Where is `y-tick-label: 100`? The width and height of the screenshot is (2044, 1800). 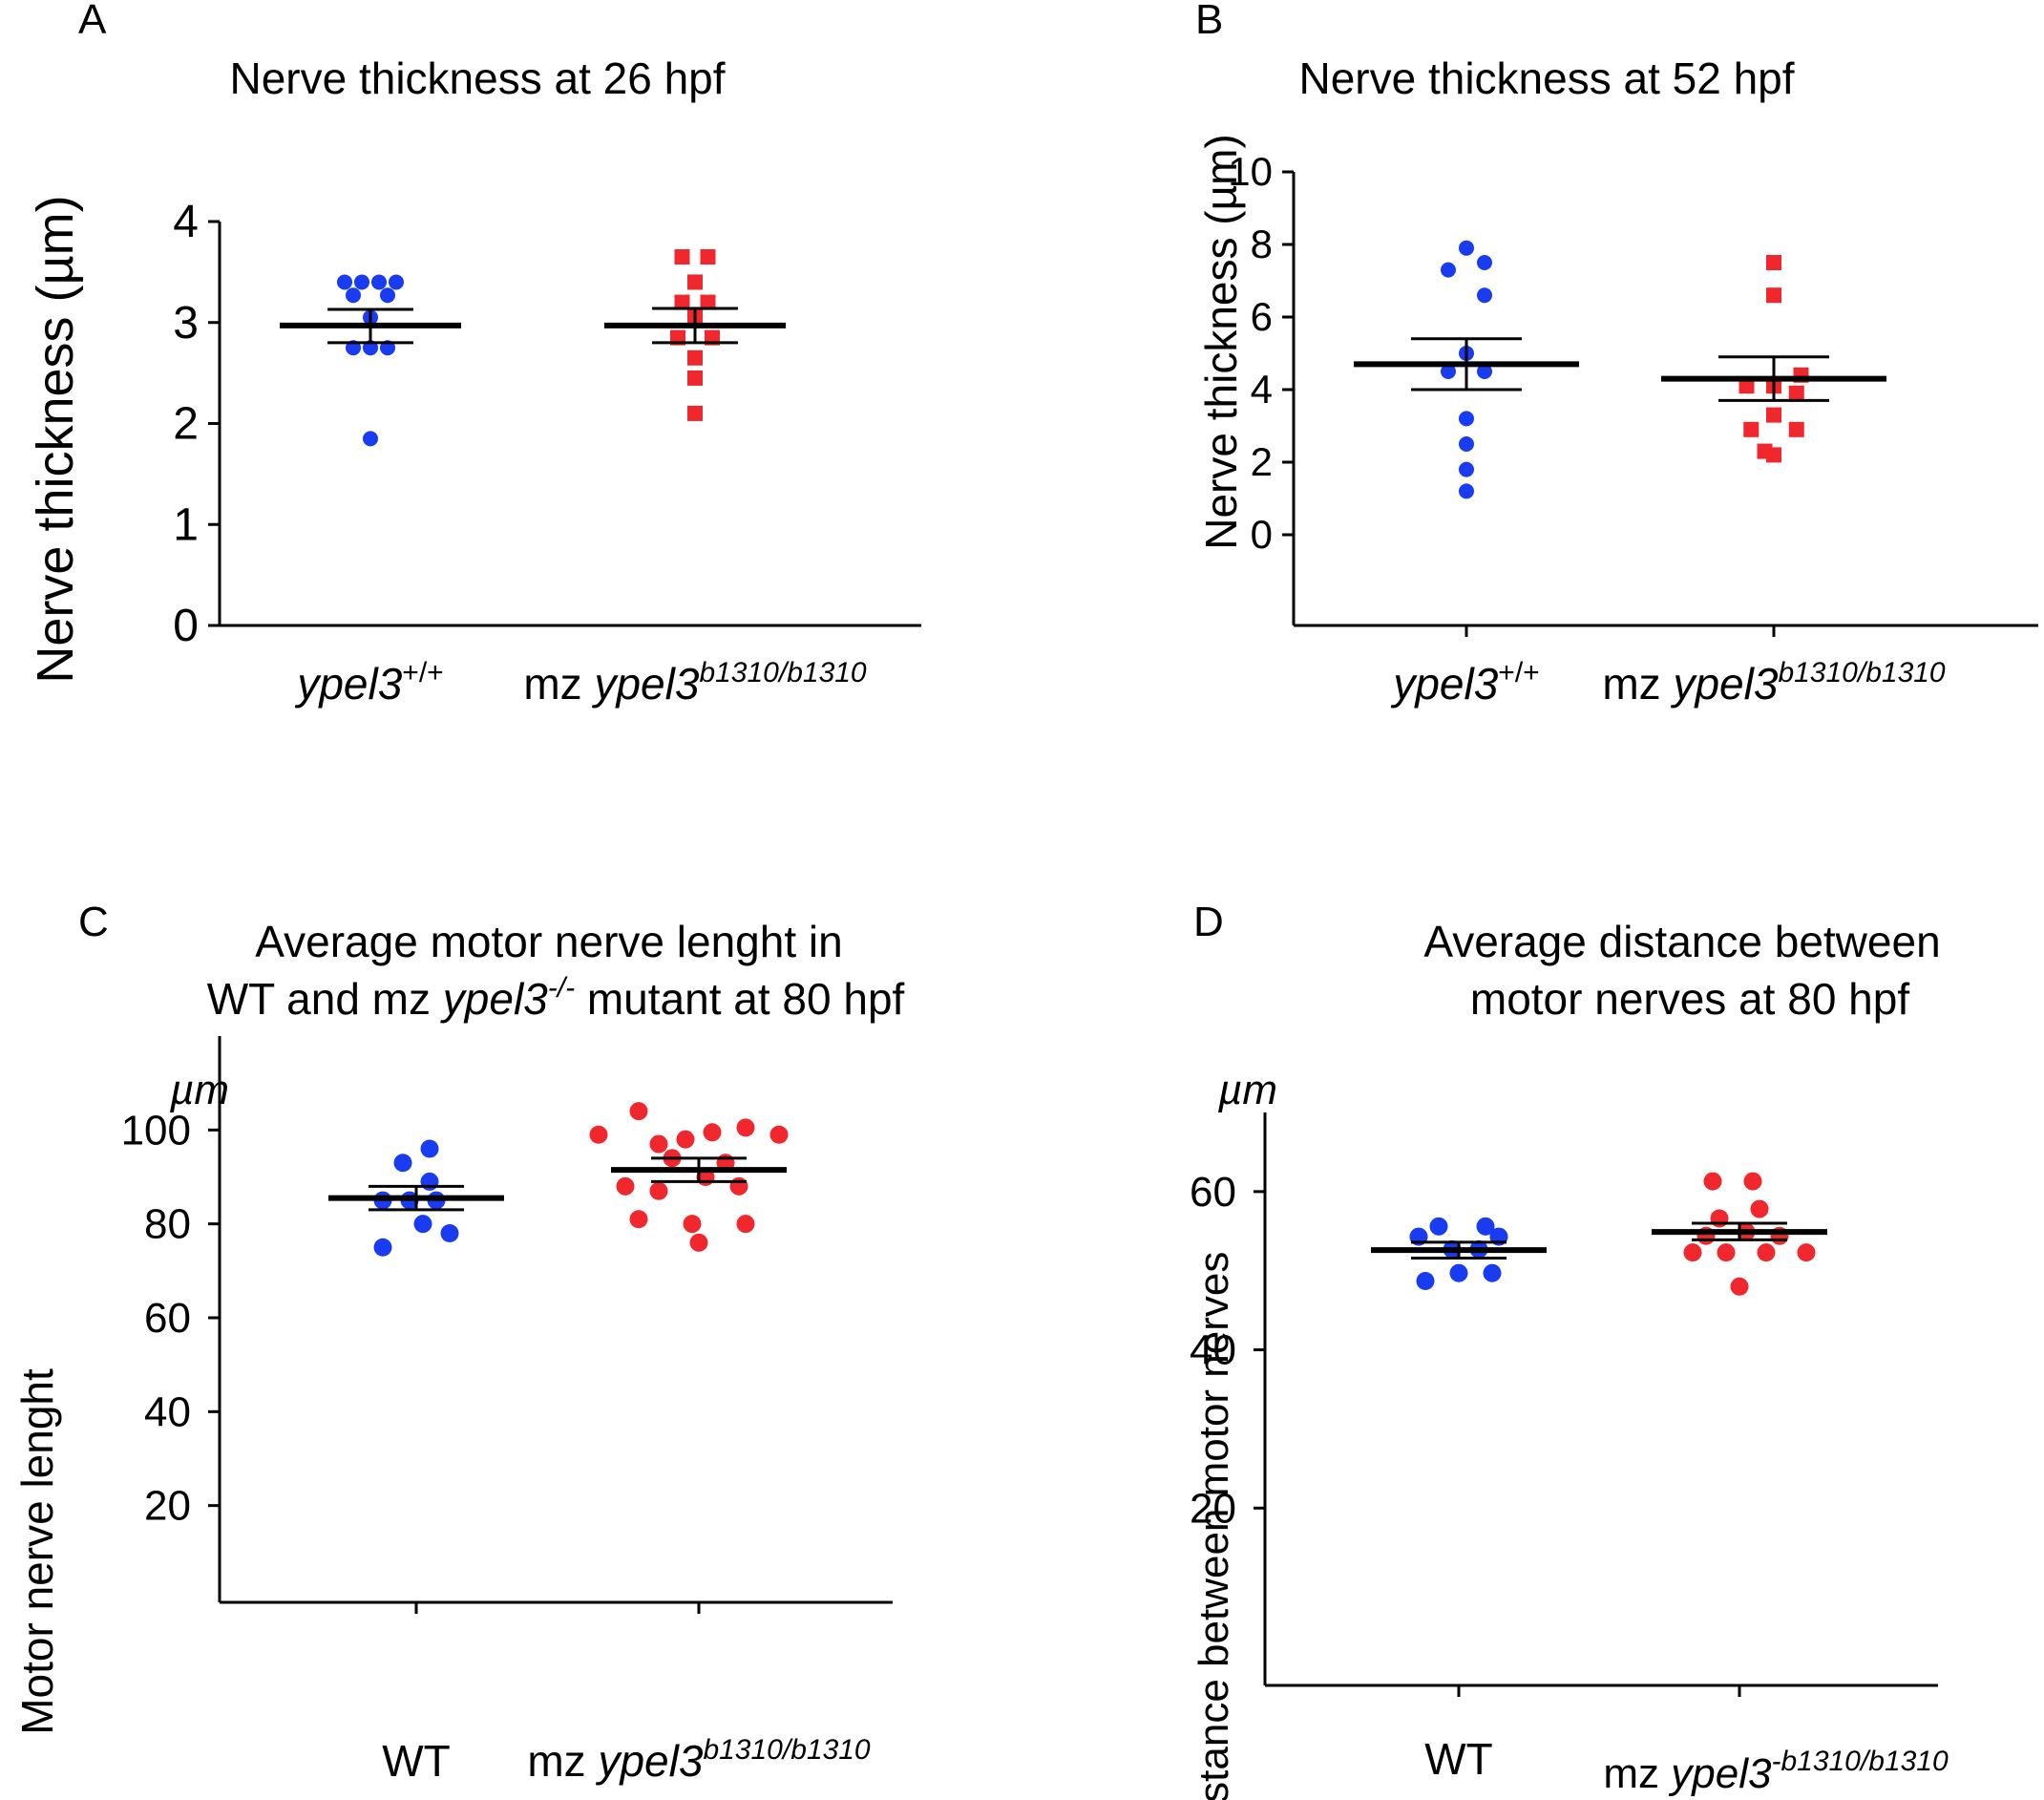 y-tick-label: 100 is located at coordinates (156, 1130).